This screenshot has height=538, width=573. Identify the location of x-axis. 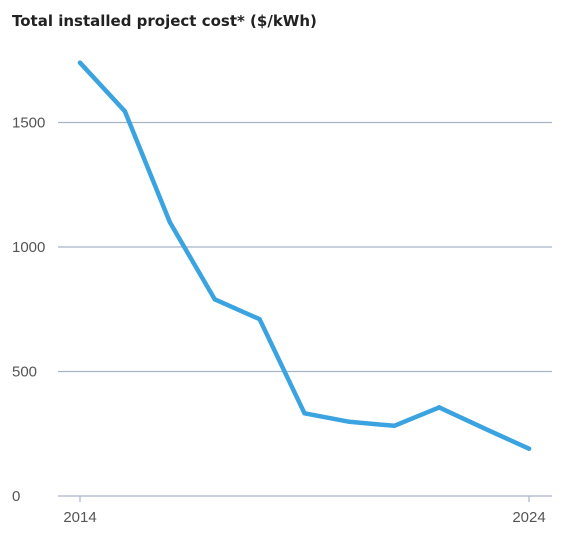
(305, 498).